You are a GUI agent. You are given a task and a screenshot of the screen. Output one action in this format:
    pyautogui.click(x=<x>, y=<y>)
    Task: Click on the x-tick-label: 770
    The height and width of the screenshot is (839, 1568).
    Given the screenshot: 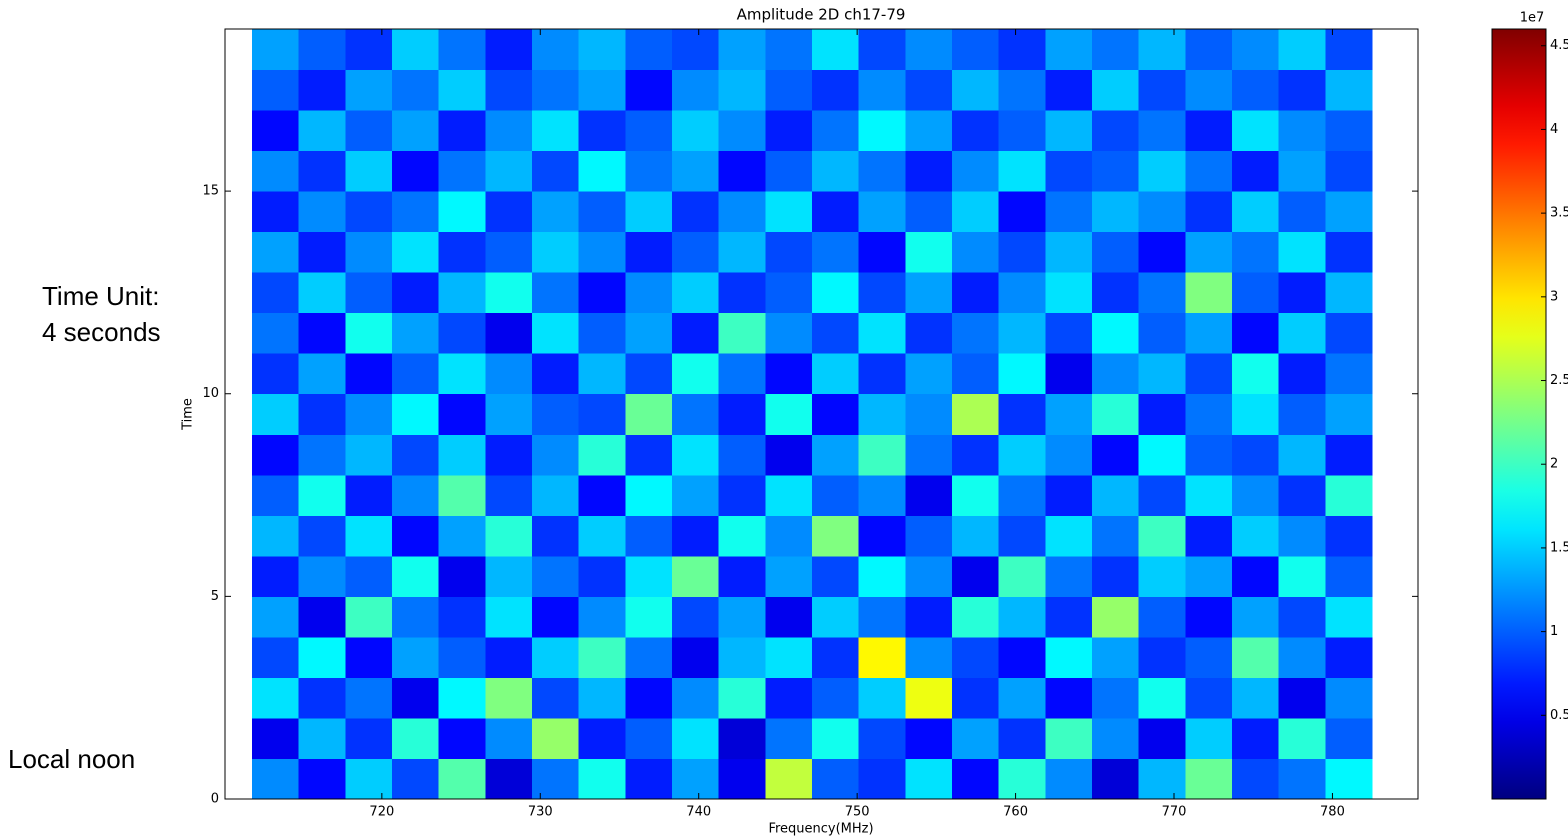 What is the action you would take?
    pyautogui.click(x=1174, y=812)
    